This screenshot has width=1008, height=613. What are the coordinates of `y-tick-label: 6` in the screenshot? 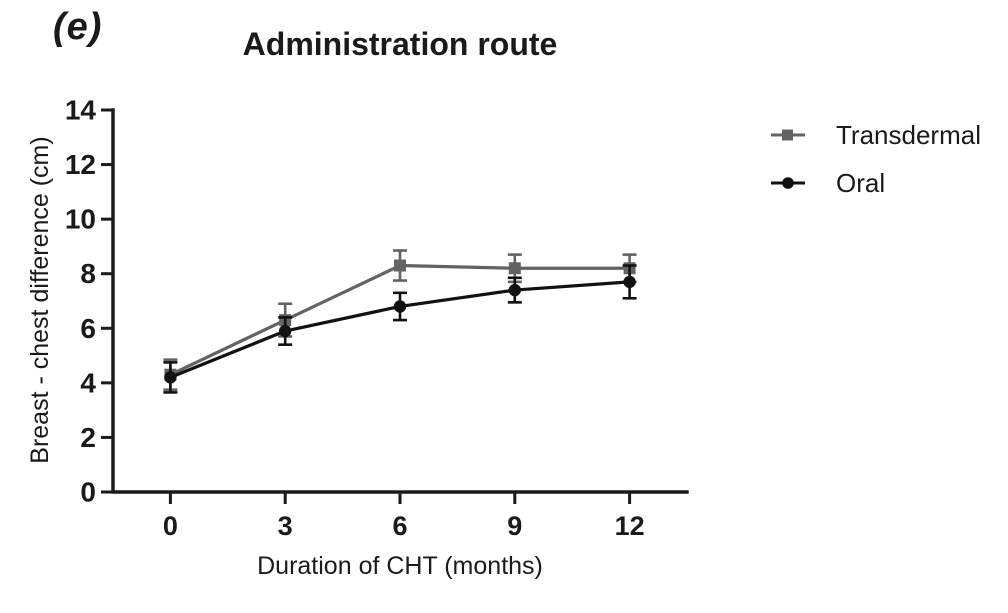 It's located at (88, 328).